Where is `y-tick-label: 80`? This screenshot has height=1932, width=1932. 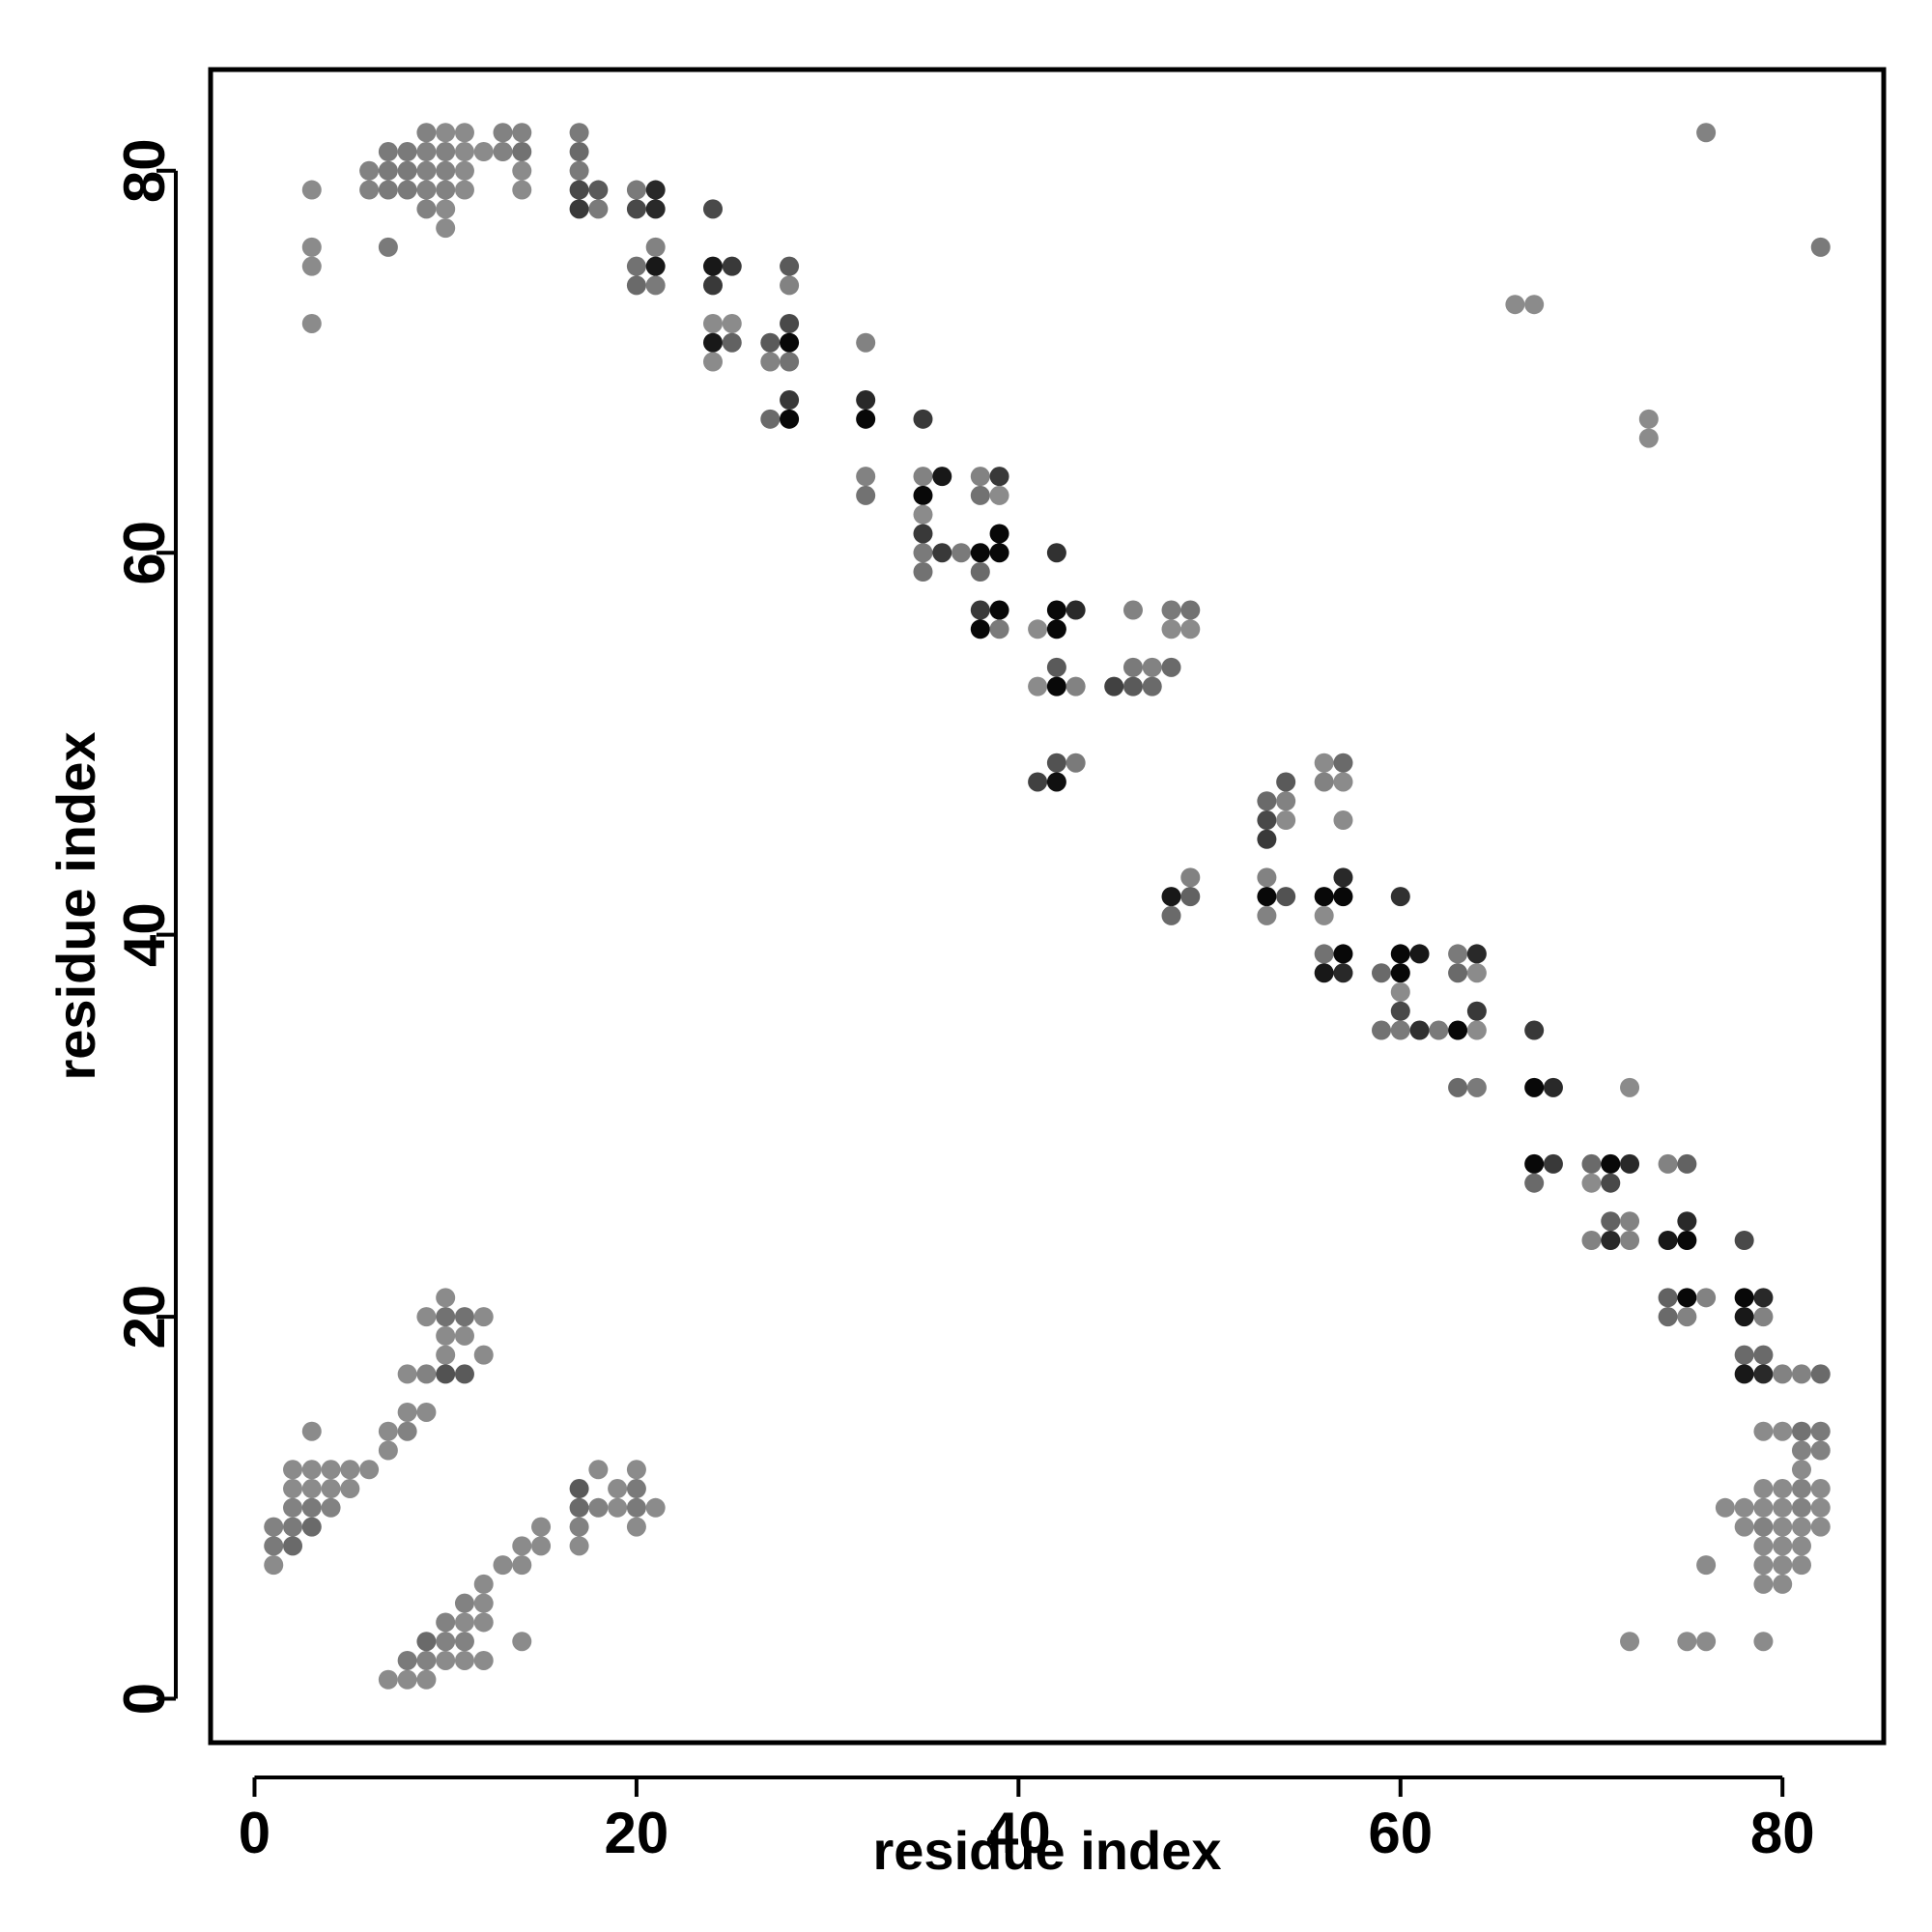
y-tick-label: 80 is located at coordinates (144, 170).